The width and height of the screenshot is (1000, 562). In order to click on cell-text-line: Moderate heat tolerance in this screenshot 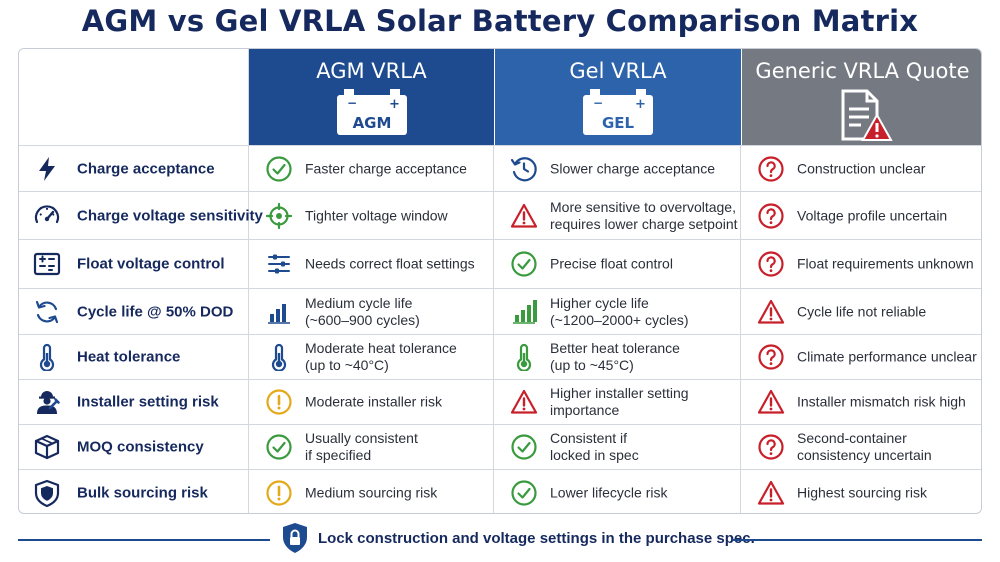, I will do `click(381, 348)`.